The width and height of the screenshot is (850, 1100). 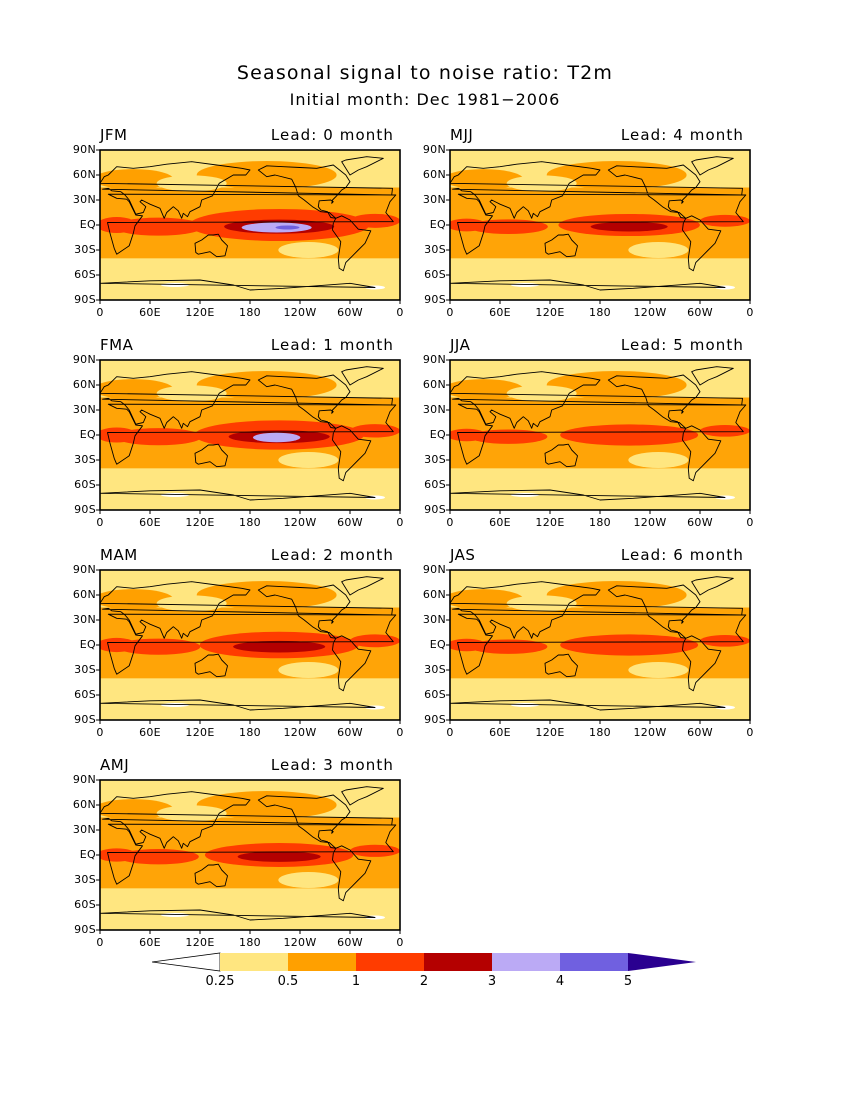 What do you see at coordinates (463, 555) in the screenshot?
I see `panel-season-label: JAS` at bounding box center [463, 555].